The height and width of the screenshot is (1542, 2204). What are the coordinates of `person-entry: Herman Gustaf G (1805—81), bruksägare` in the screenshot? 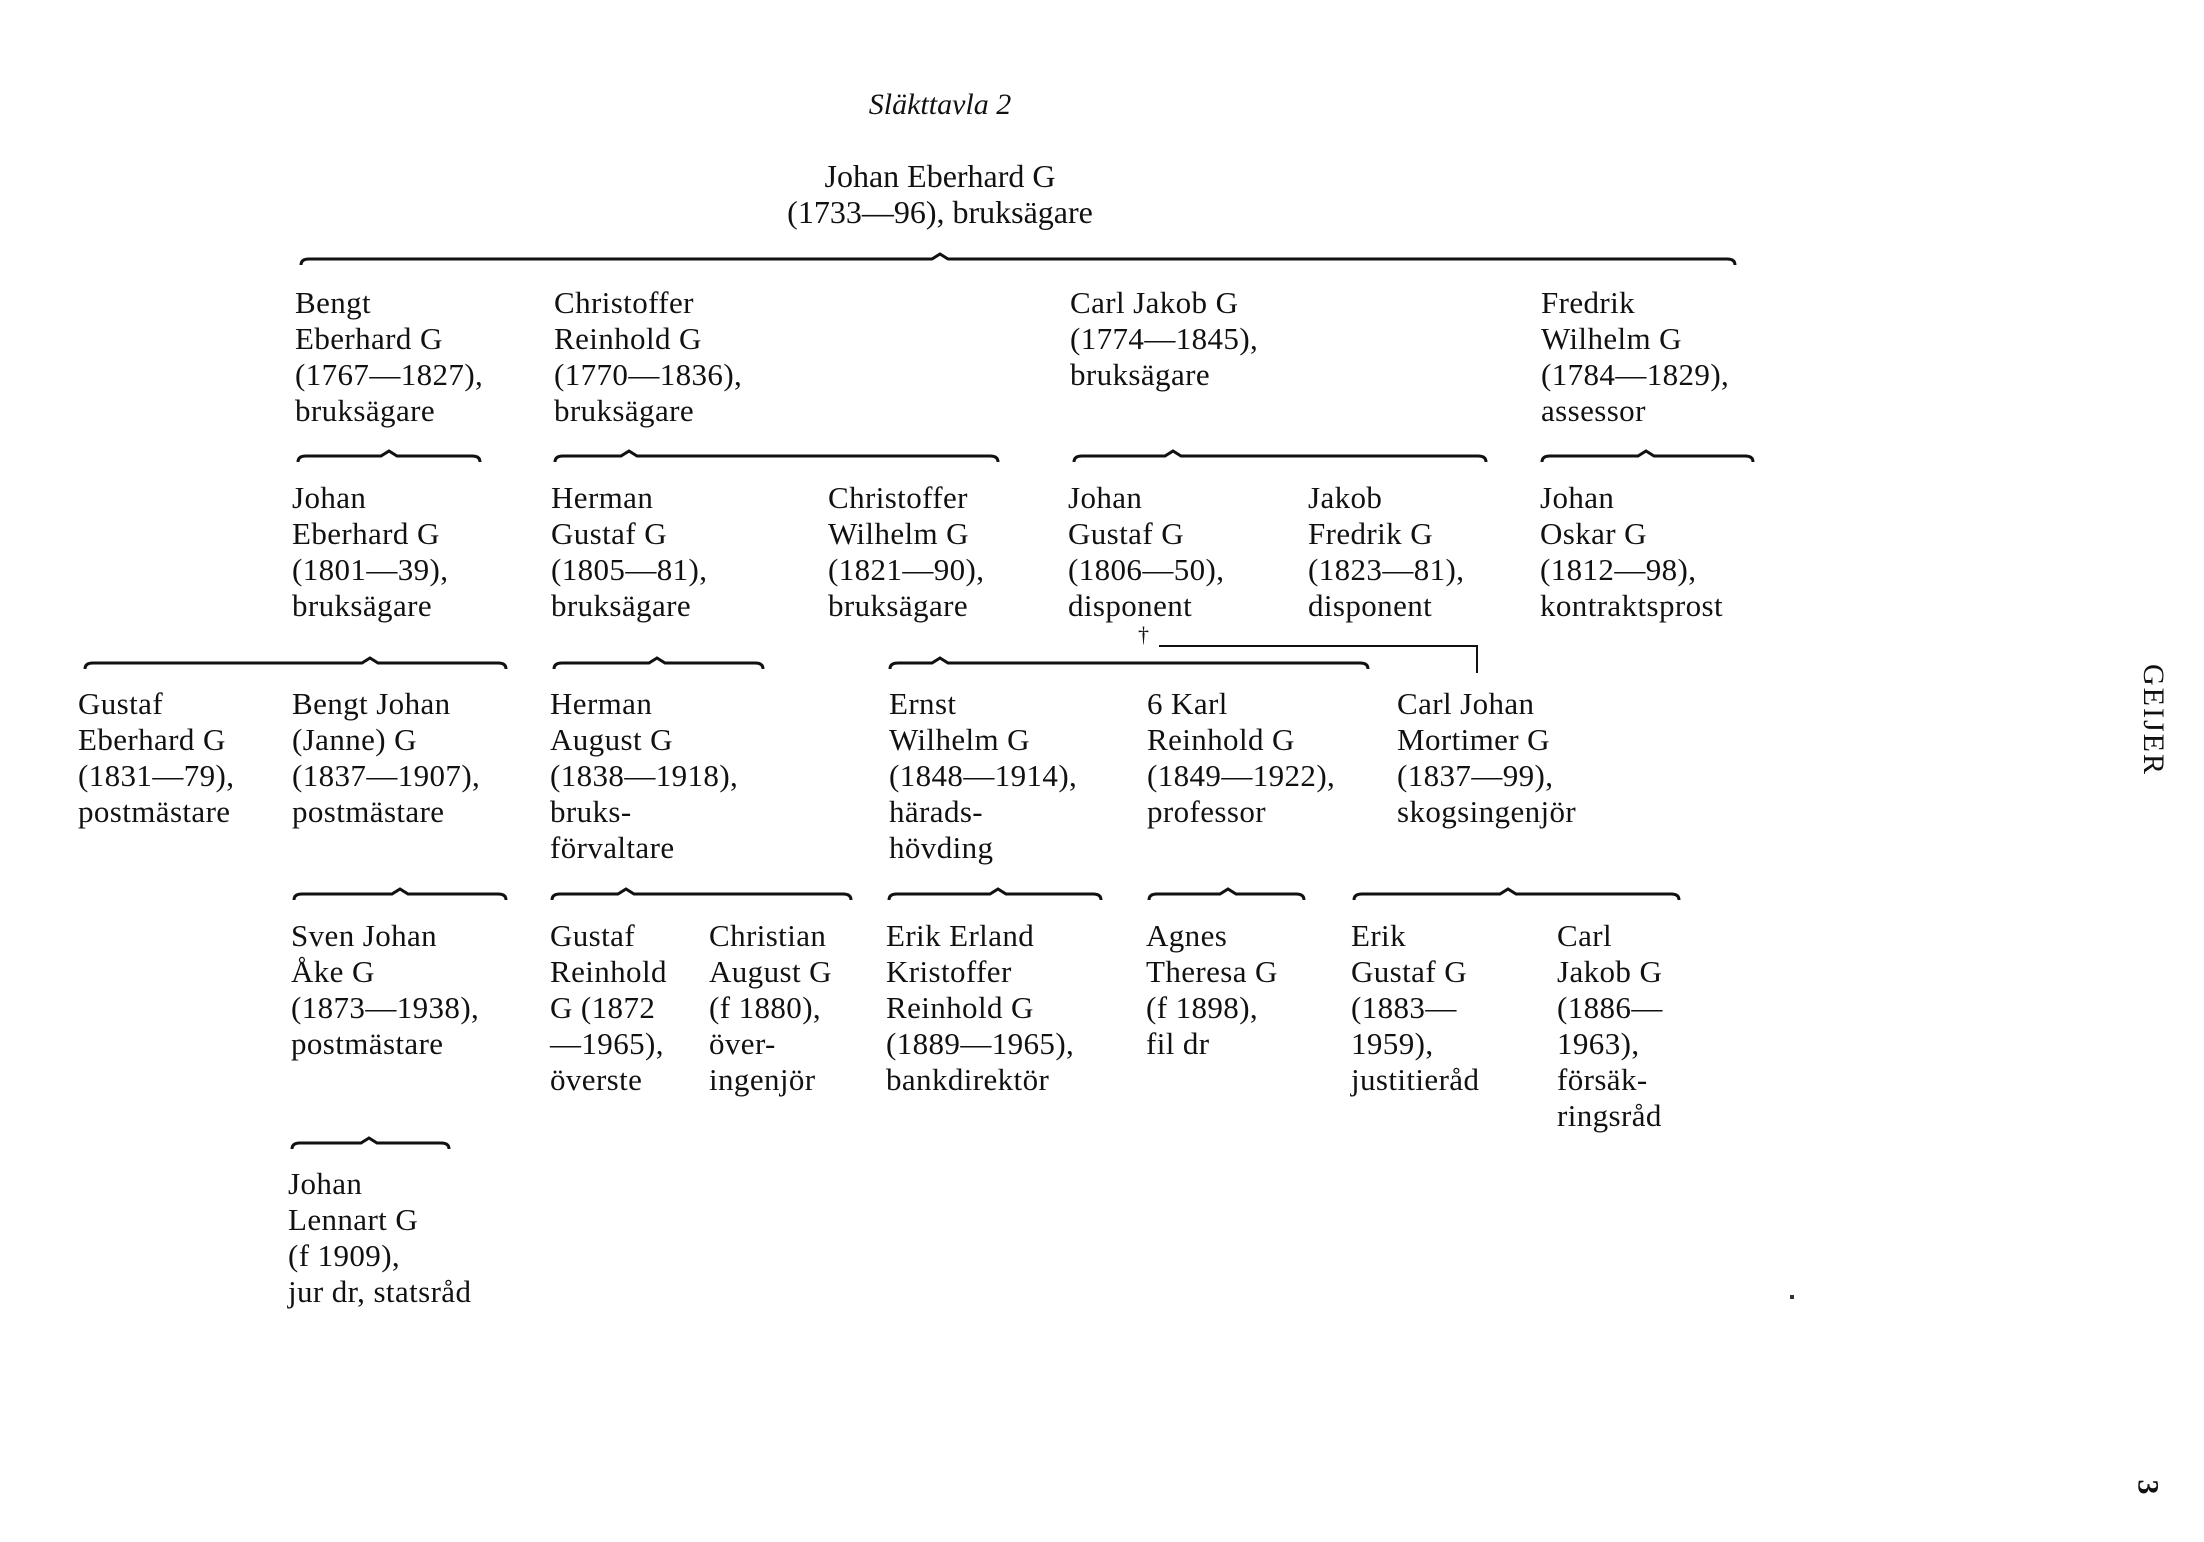 It's located at (629, 552).